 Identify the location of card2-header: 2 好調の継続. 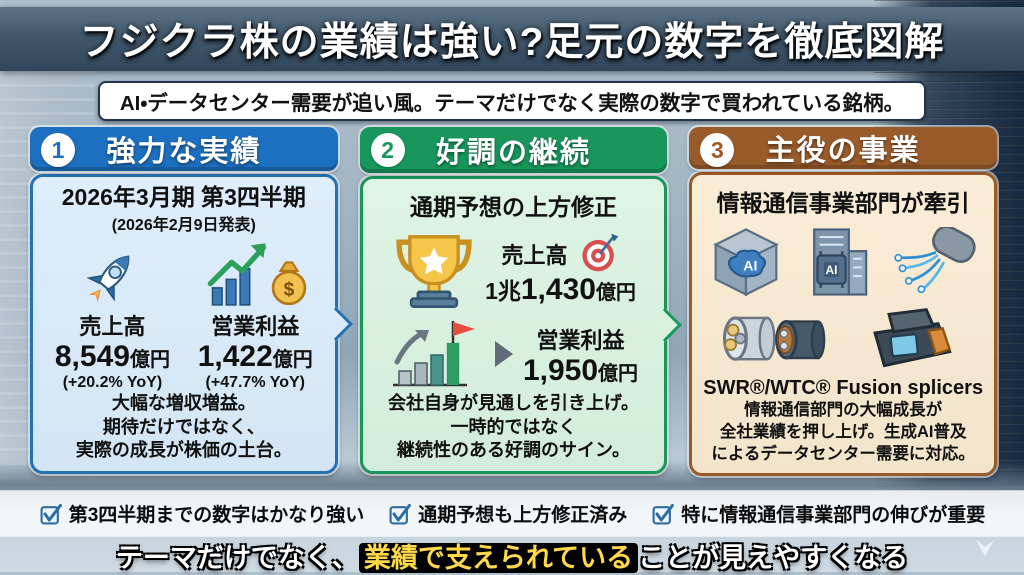
(513, 150).